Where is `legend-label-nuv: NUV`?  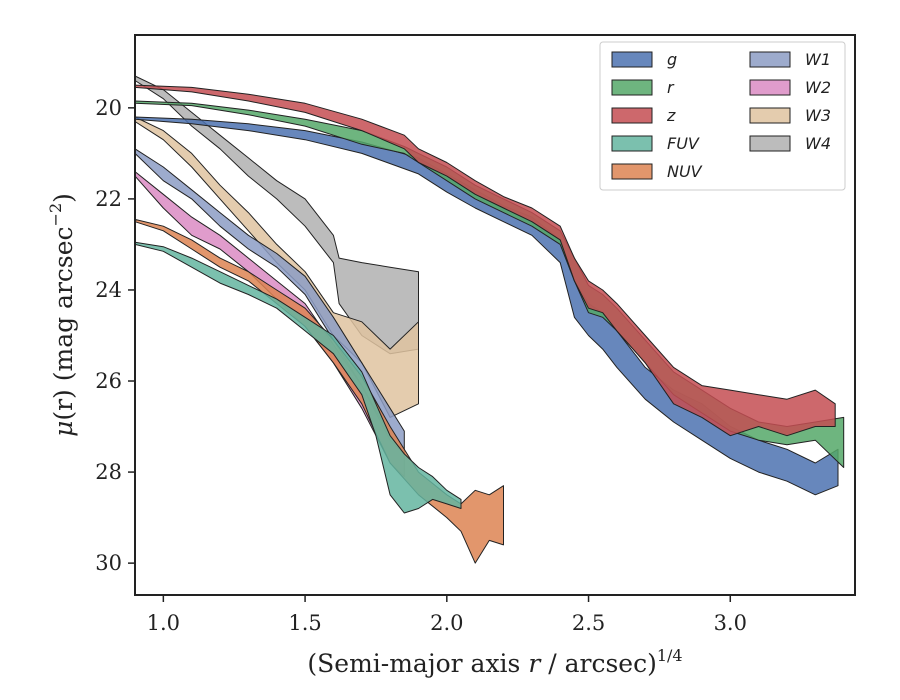
legend-label-nuv: NUV is located at coordinates (685, 171).